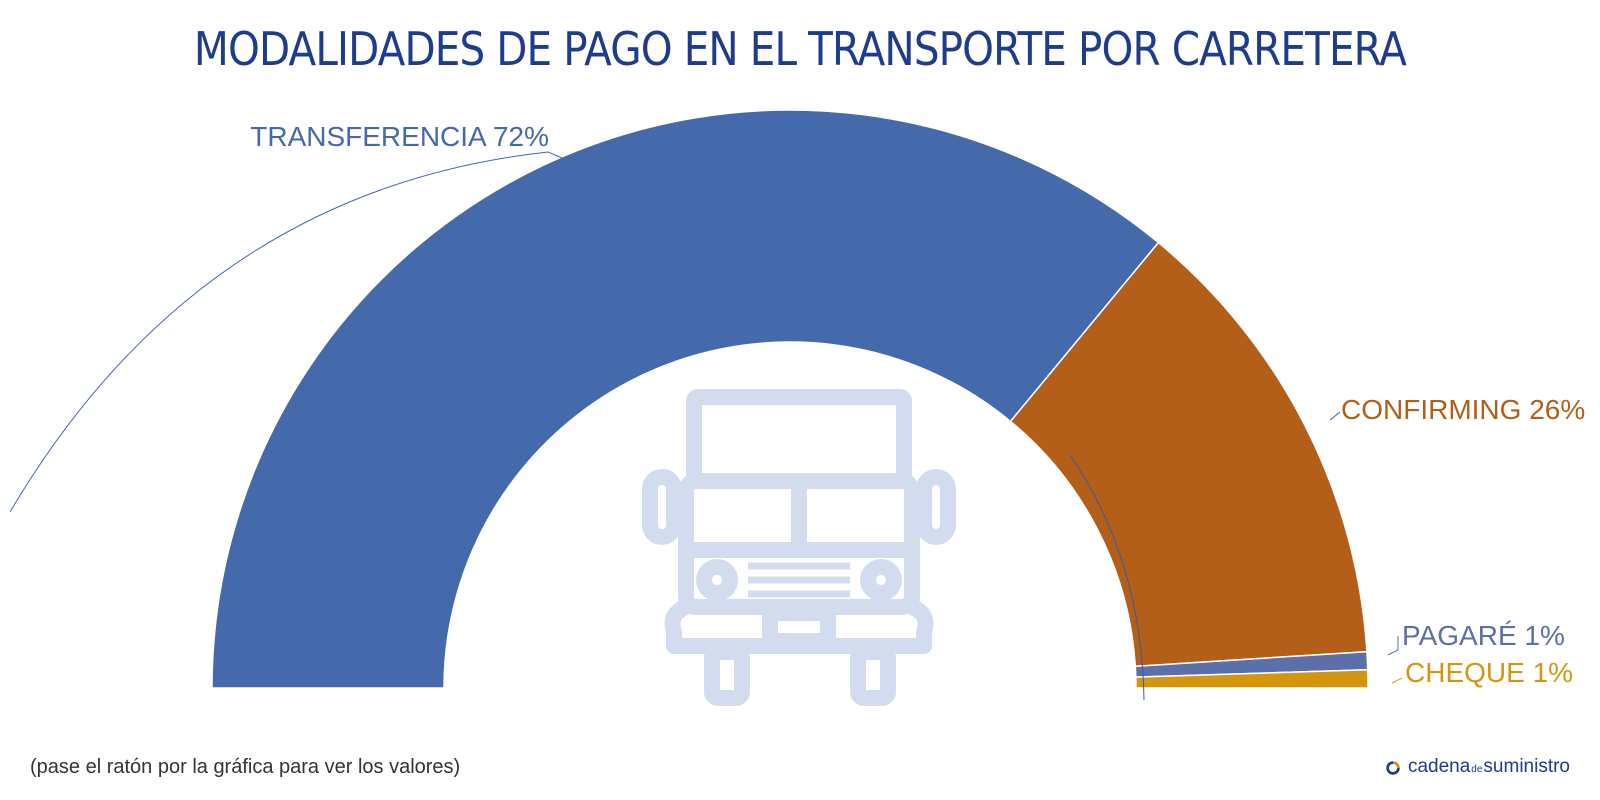 This screenshot has width=1600, height=800. Describe the element at coordinates (1252, 679) in the screenshot. I see `pie-slice-cheque` at that location.